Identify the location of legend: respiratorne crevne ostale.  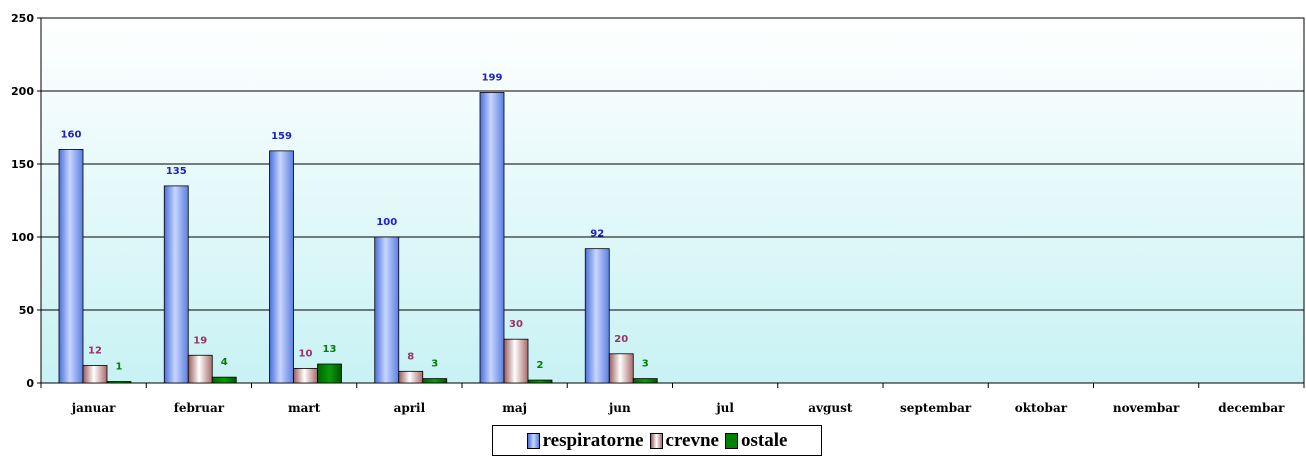
(657, 440).